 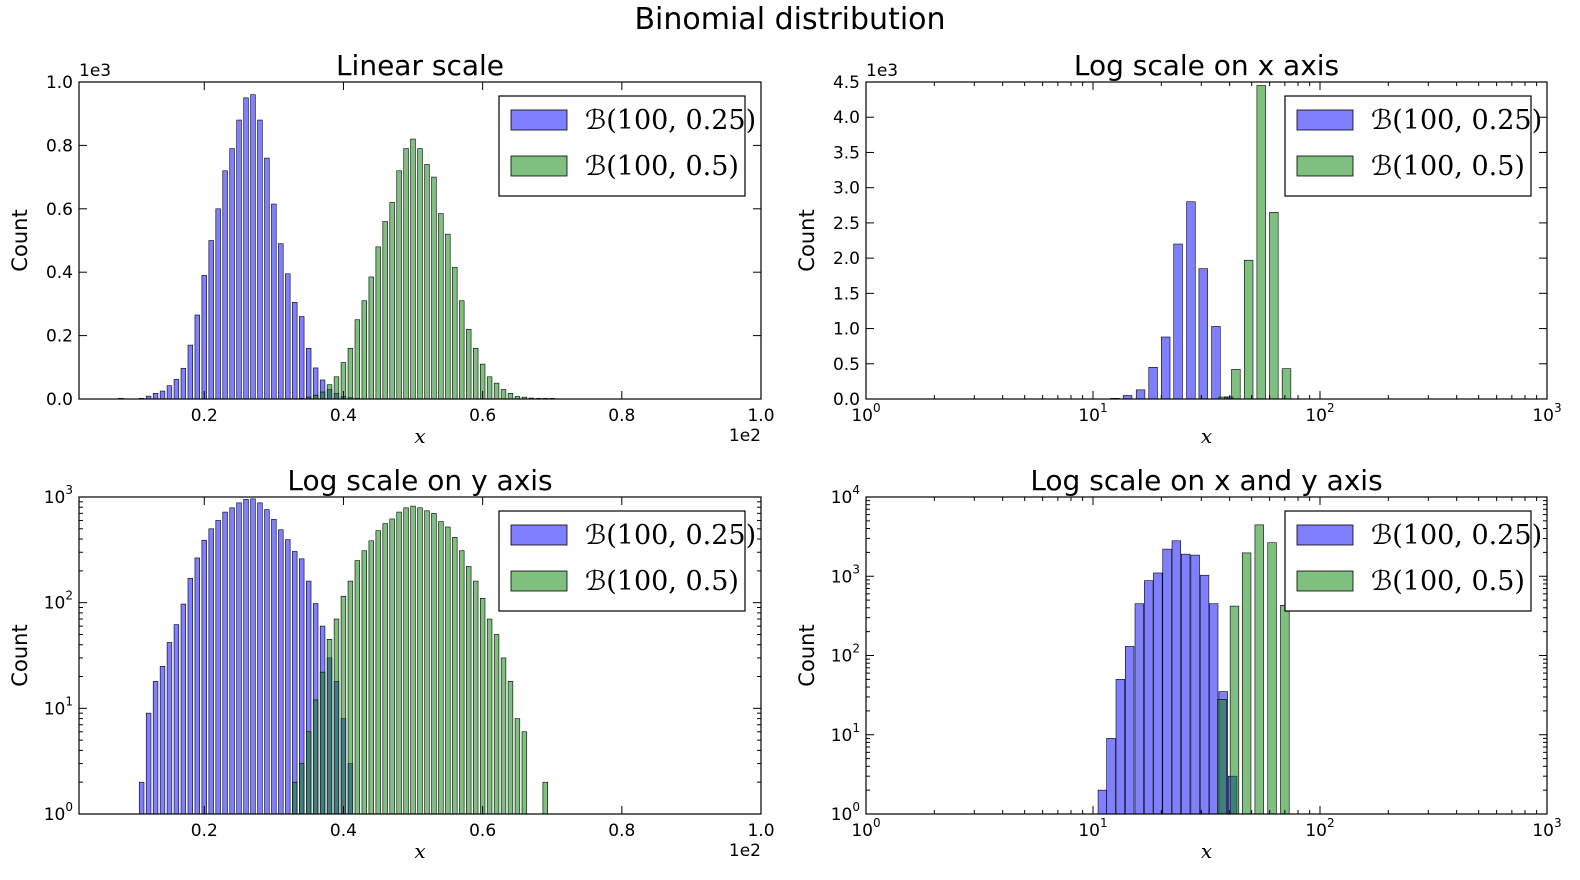 What do you see at coordinates (1206, 851) in the screenshot?
I see `x-axis-label: x` at bounding box center [1206, 851].